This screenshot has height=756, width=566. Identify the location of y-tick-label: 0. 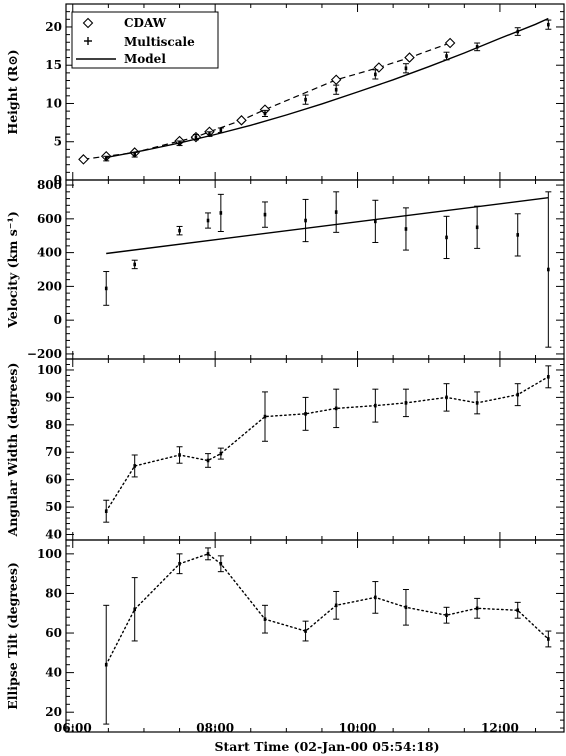
(58, 320).